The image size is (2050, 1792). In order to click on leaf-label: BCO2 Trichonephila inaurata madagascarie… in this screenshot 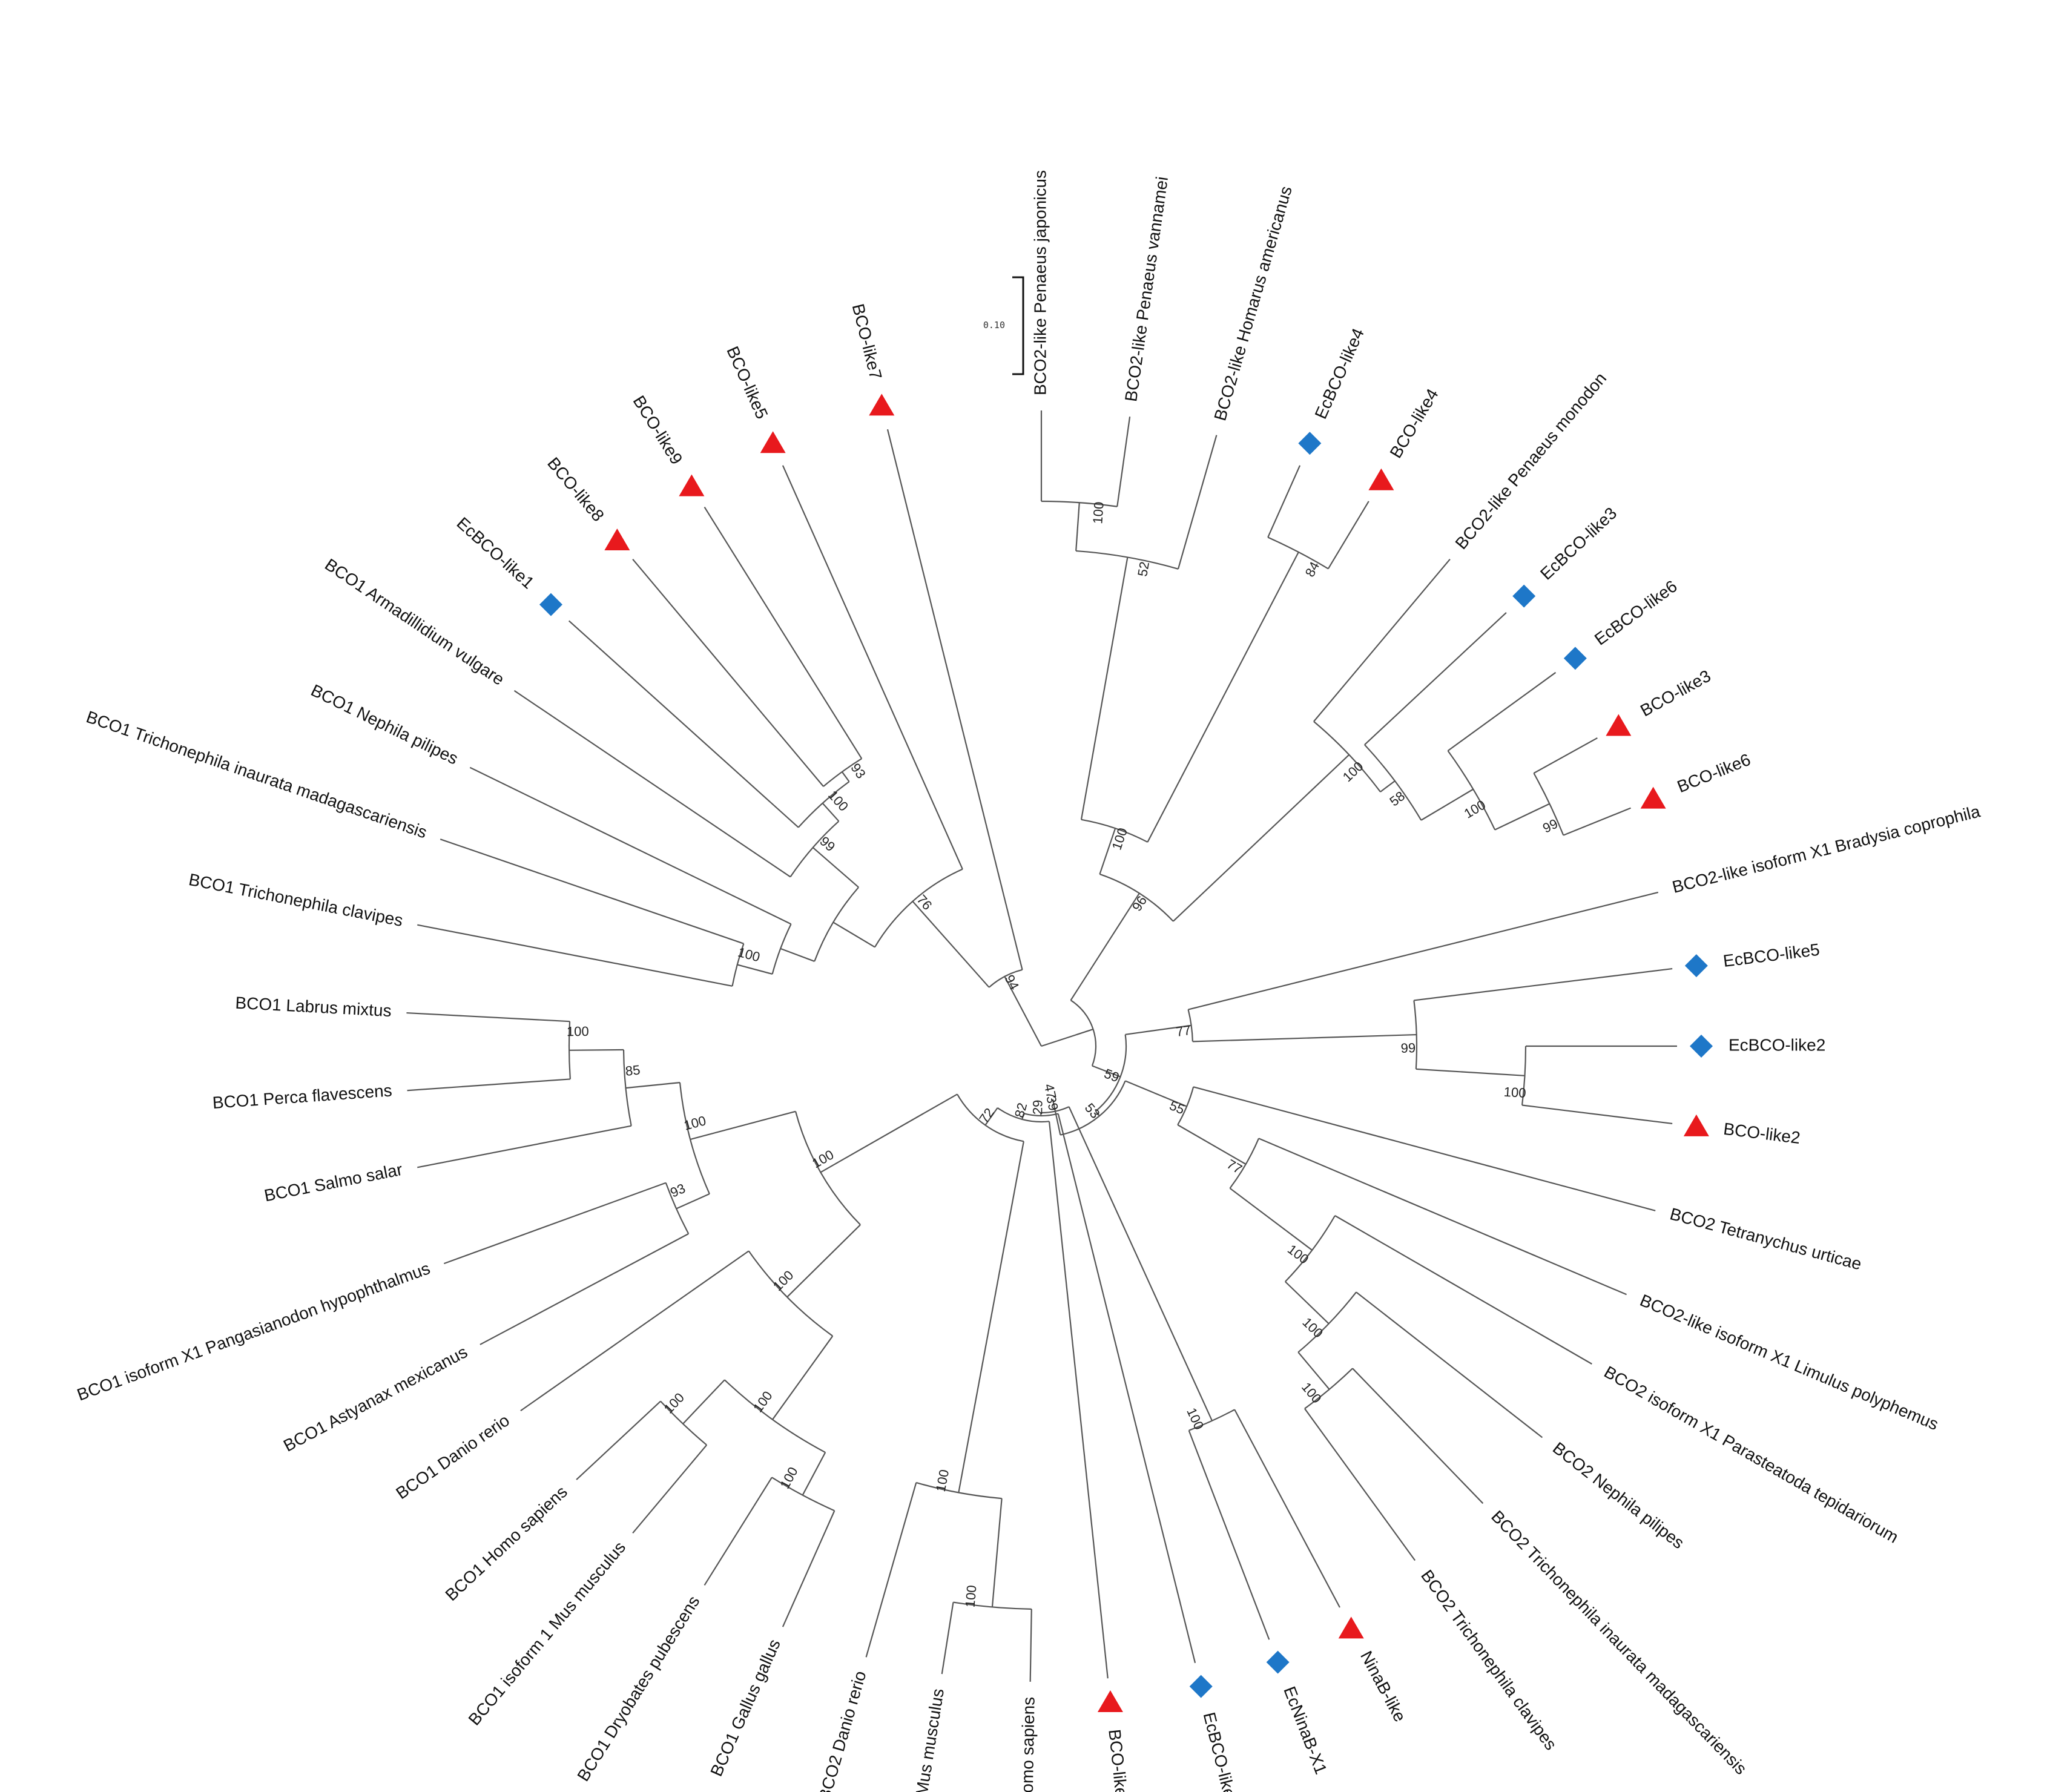, I will do `click(1619, 1643)`.